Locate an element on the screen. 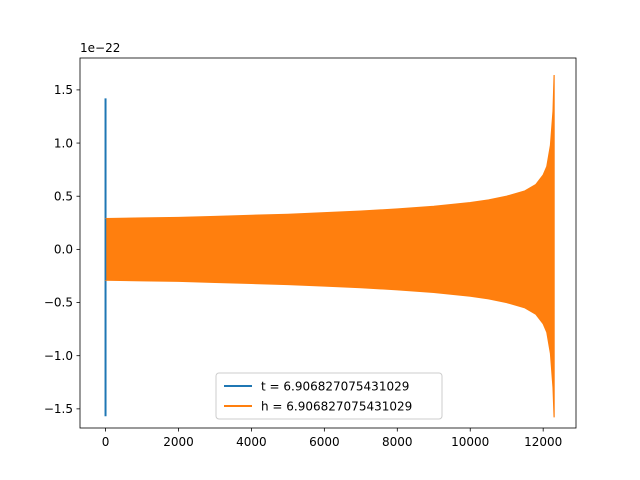 The width and height of the screenshot is (640, 480). legend-label: t = 6.906827075431029 is located at coordinates (335, 387).